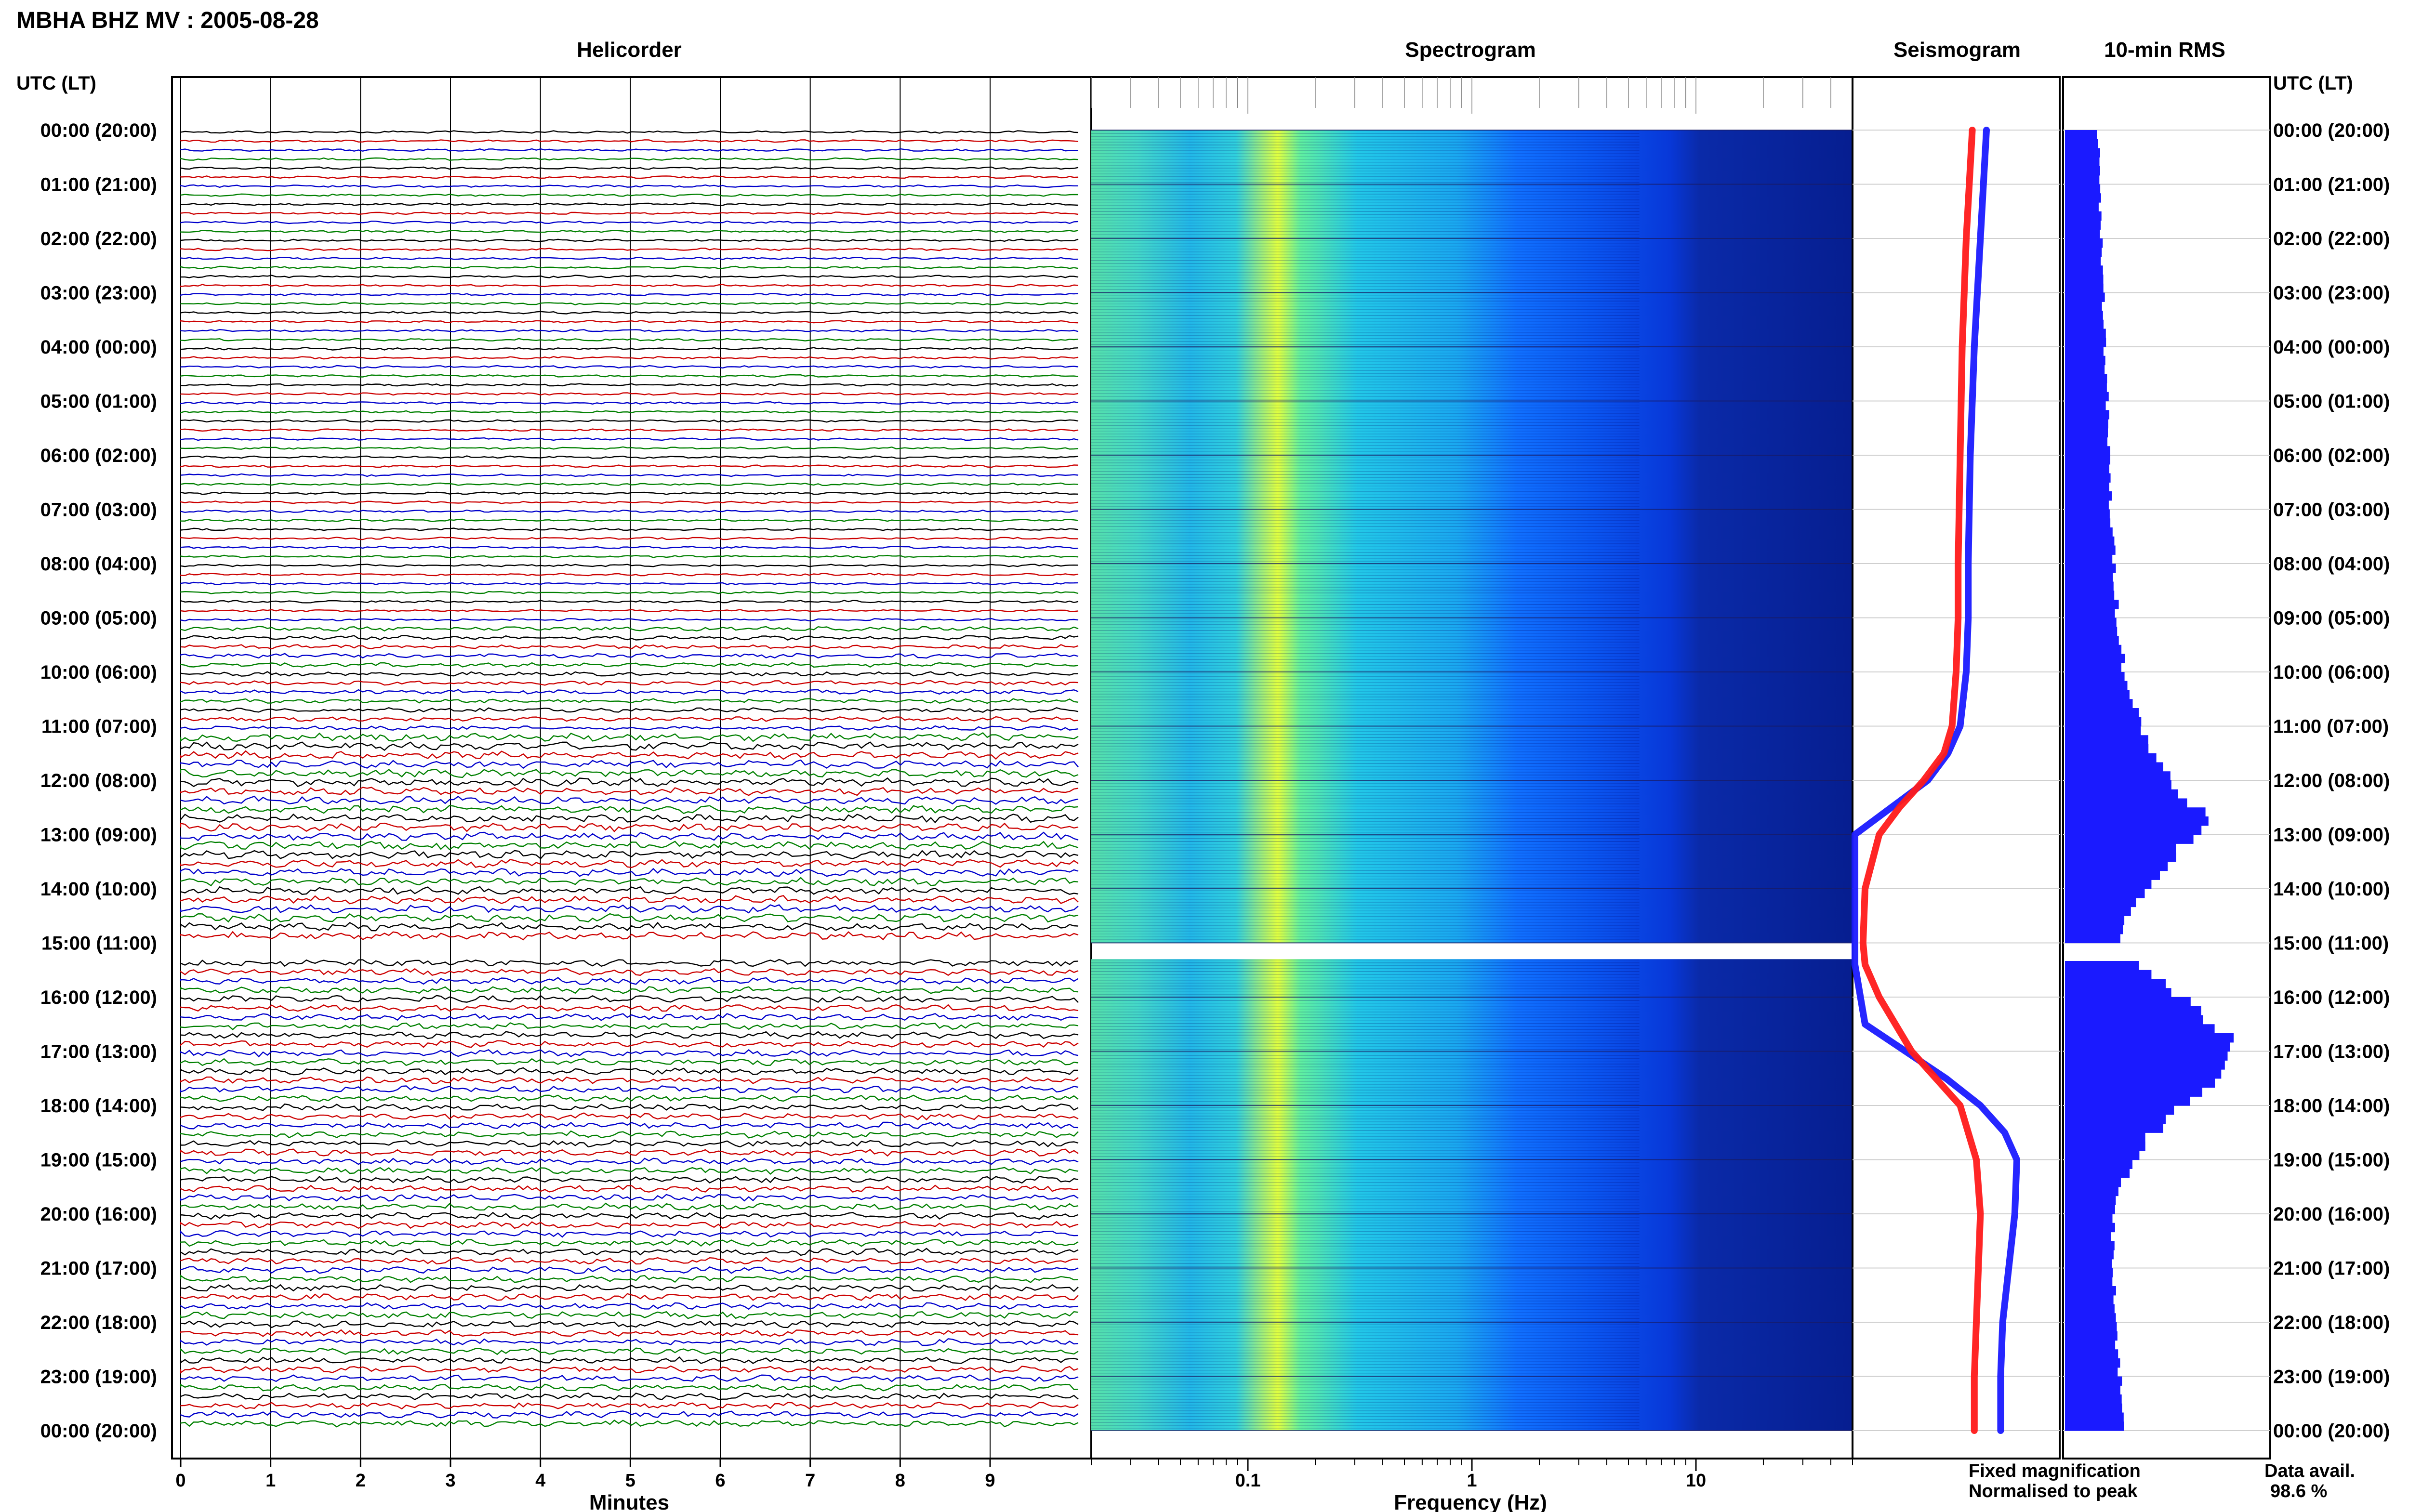 This screenshot has height=1512, width=2409. What do you see at coordinates (2331, 185) in the screenshot?
I see `right-time-label: 01:00 (21:00)` at bounding box center [2331, 185].